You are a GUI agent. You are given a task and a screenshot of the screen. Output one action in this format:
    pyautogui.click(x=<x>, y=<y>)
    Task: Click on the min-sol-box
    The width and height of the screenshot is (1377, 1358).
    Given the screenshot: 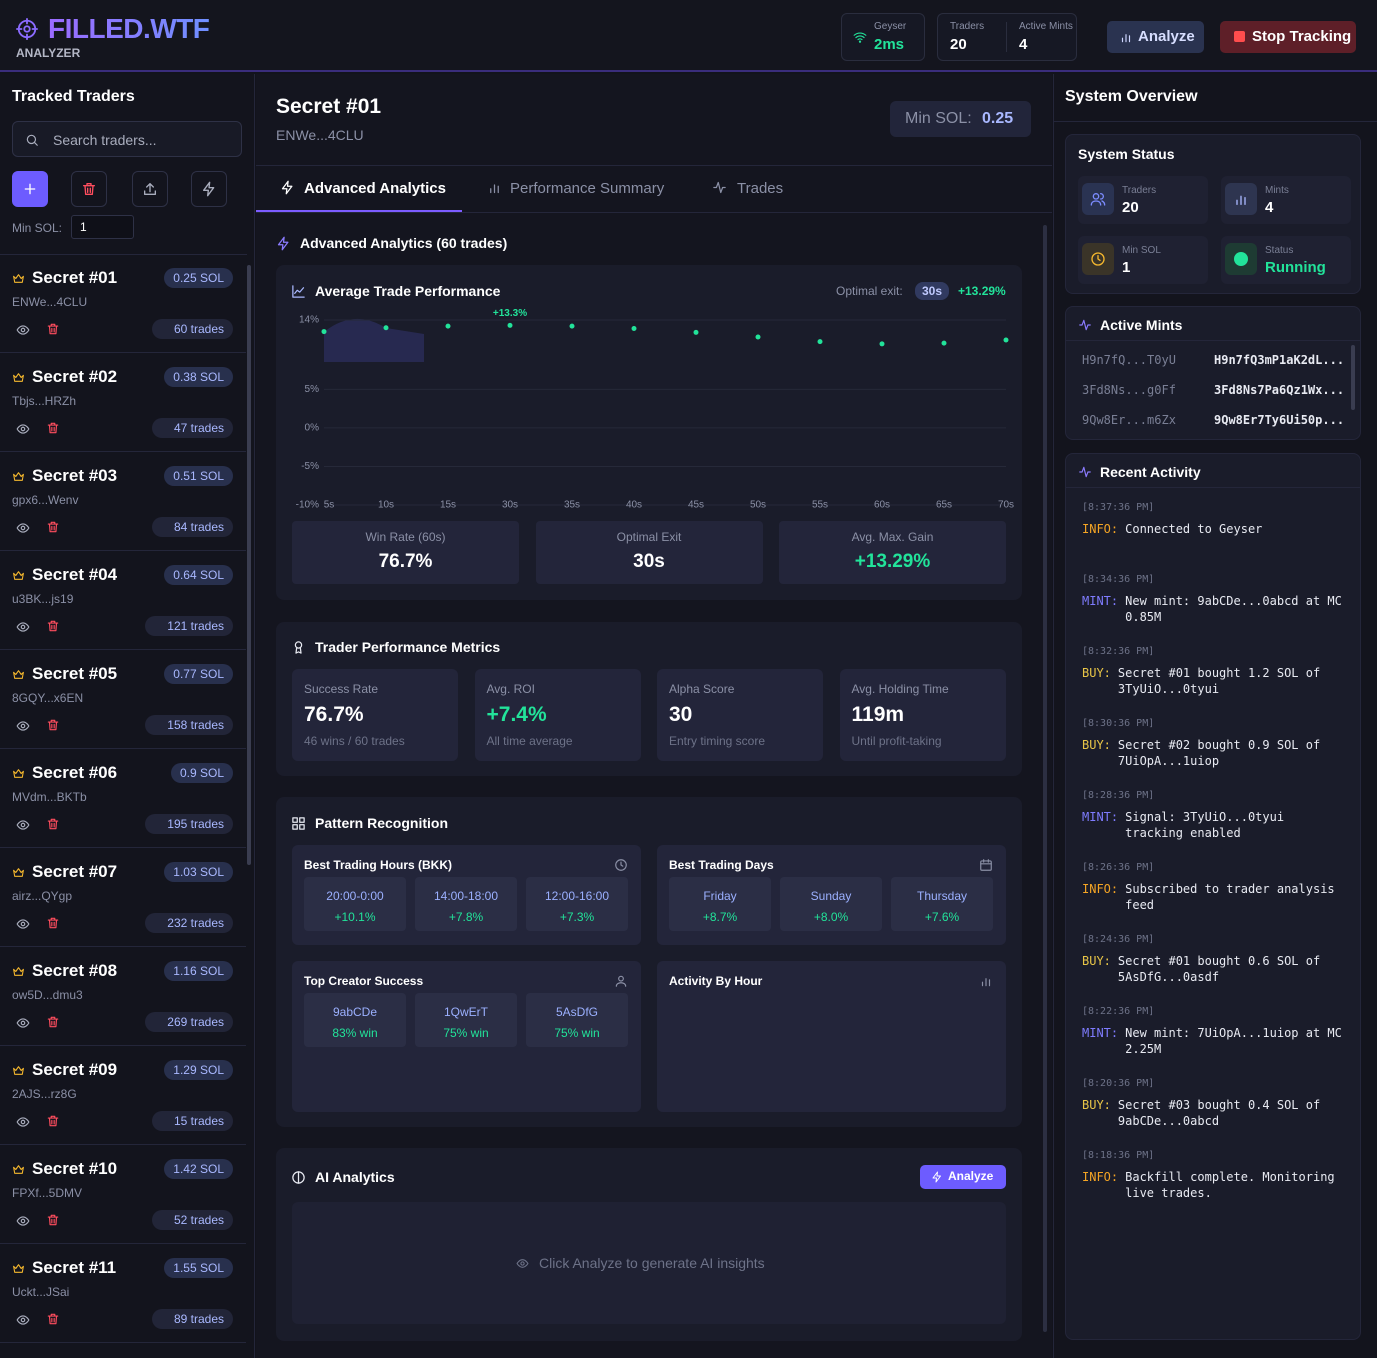 What is the action you would take?
    pyautogui.click(x=960, y=119)
    